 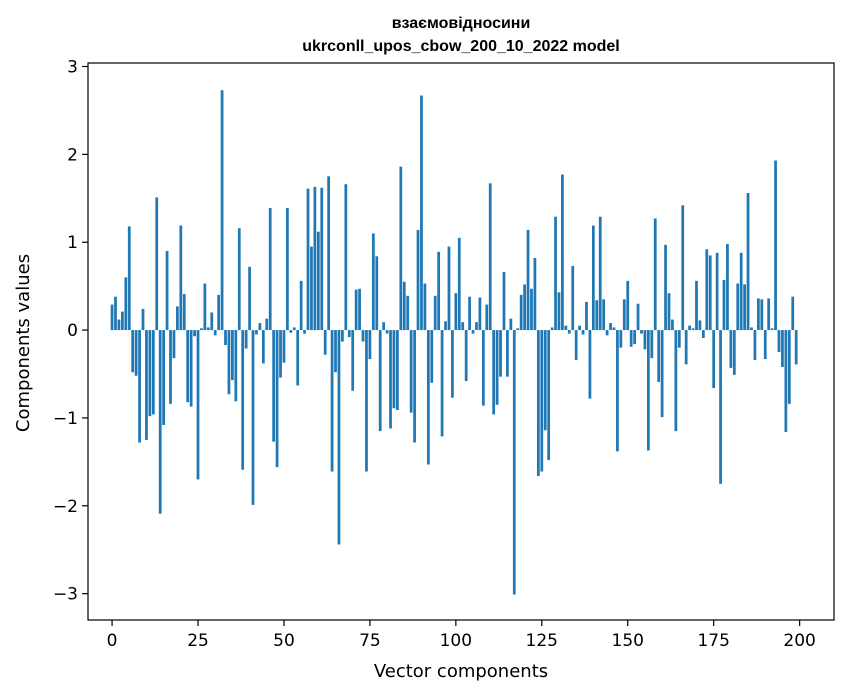 What do you see at coordinates (461, 671) in the screenshot?
I see `x-axis-label: Vector components` at bounding box center [461, 671].